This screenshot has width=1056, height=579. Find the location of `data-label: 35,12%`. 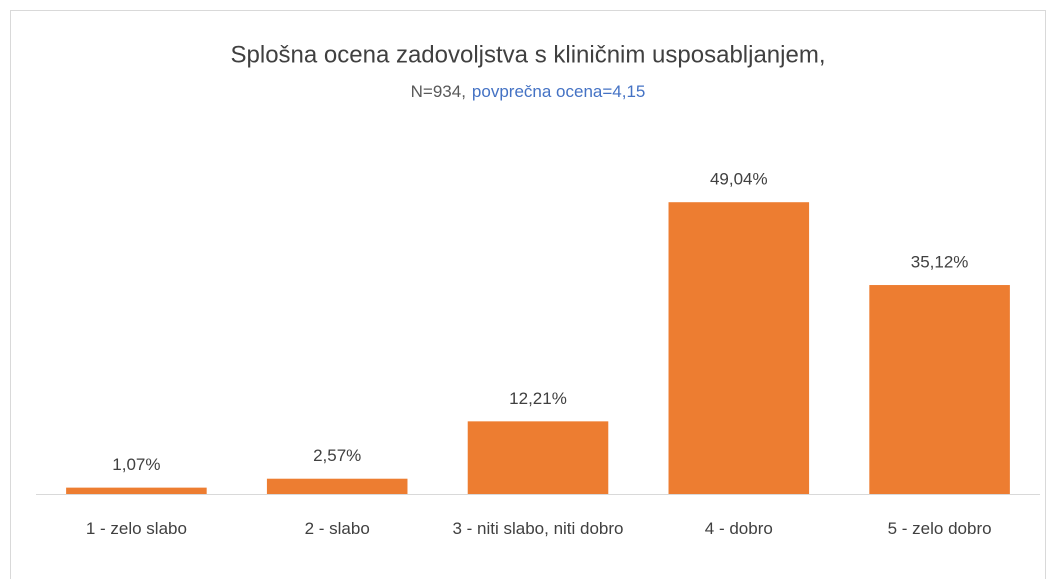

data-label: 35,12% is located at coordinates (940, 262).